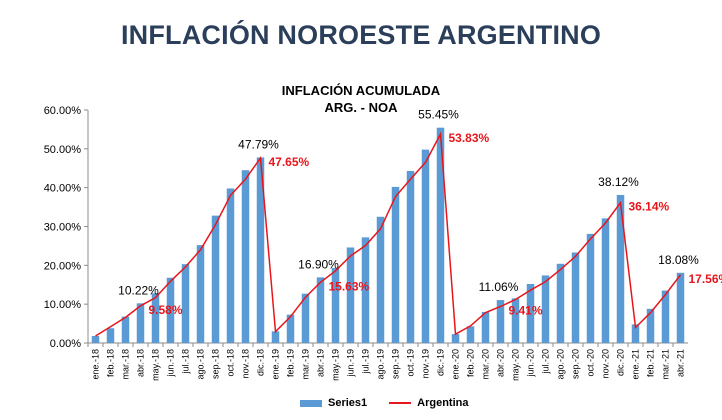 The width and height of the screenshot is (722, 420). I want to click on x-tick-label: sep.-19, so click(396, 364).